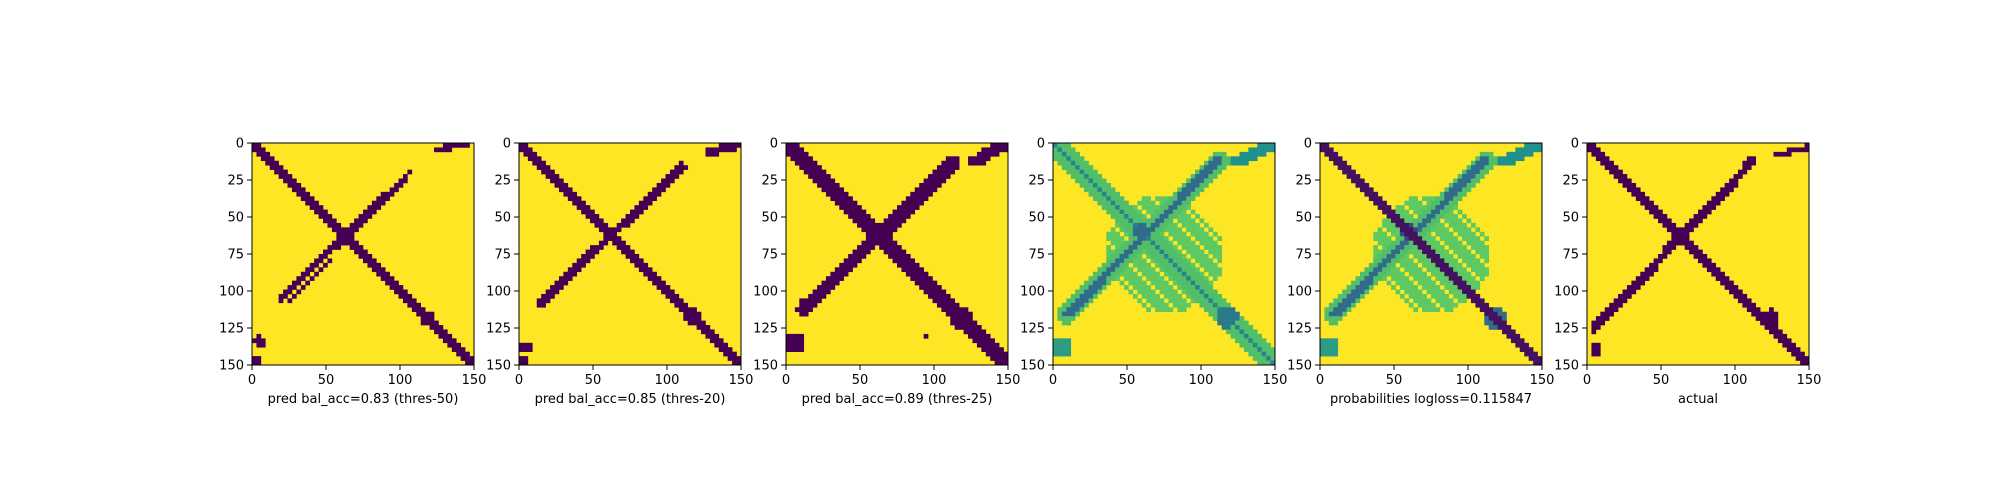 The width and height of the screenshot is (2000, 500). Describe the element at coordinates (1036, 218) in the screenshot. I see `y-tick-label: 50` at that location.